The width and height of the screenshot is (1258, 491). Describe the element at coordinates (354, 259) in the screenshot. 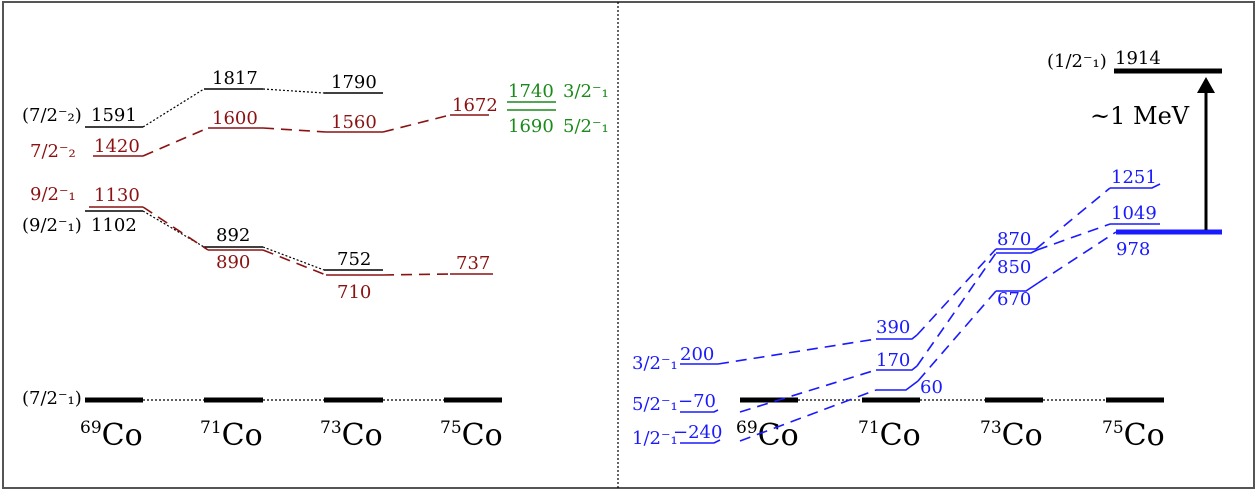

I see `value-752: 752` at that location.